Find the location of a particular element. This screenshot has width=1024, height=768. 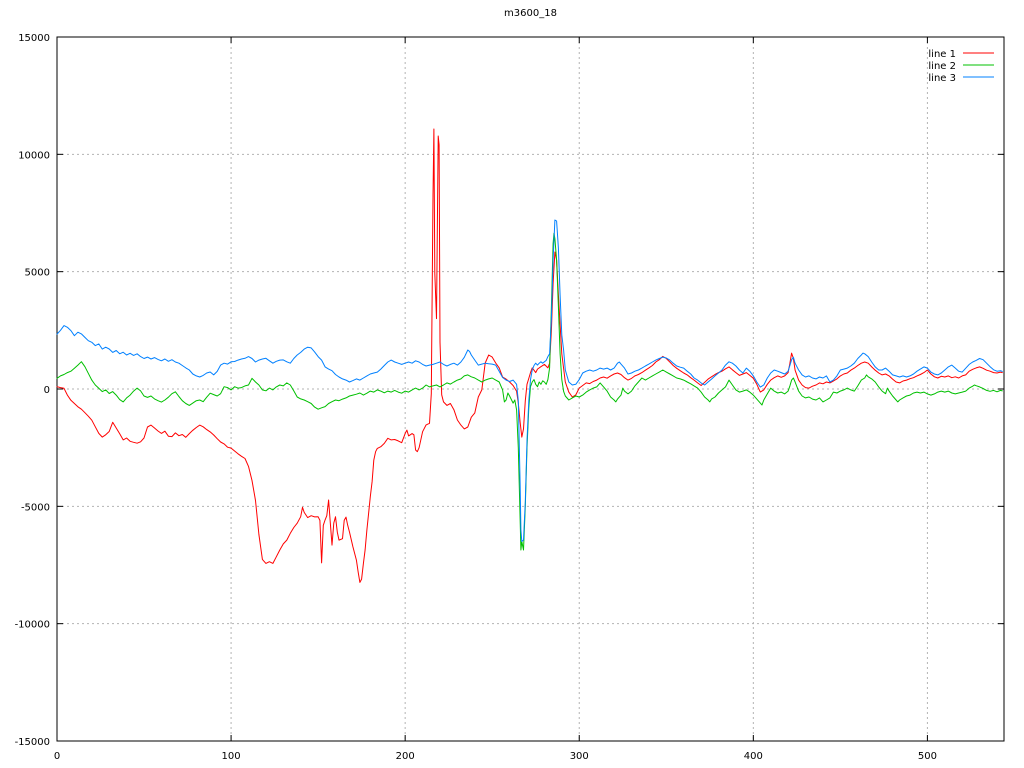

x-tick-label: 100 is located at coordinates (231, 756).